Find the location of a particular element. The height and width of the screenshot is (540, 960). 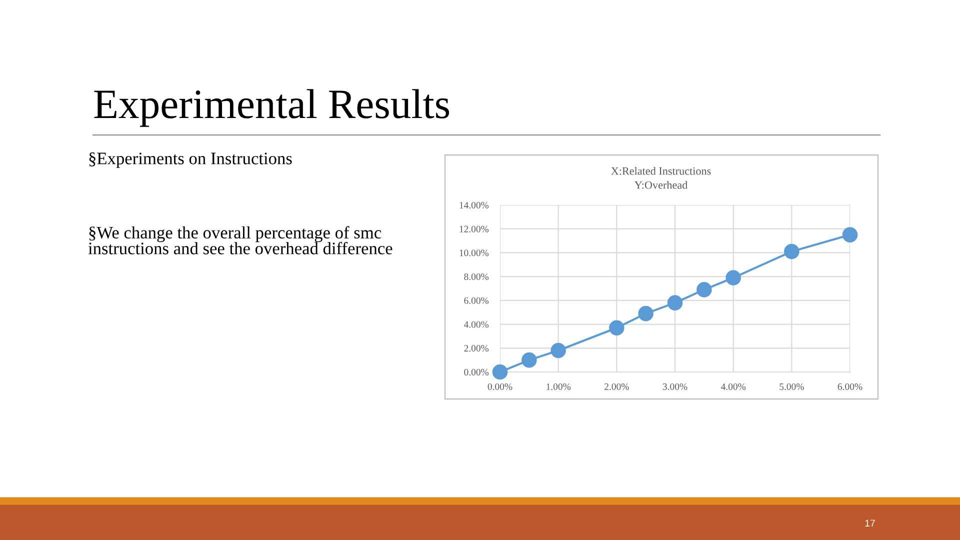

y-tick-label: 14.00% is located at coordinates (474, 205).